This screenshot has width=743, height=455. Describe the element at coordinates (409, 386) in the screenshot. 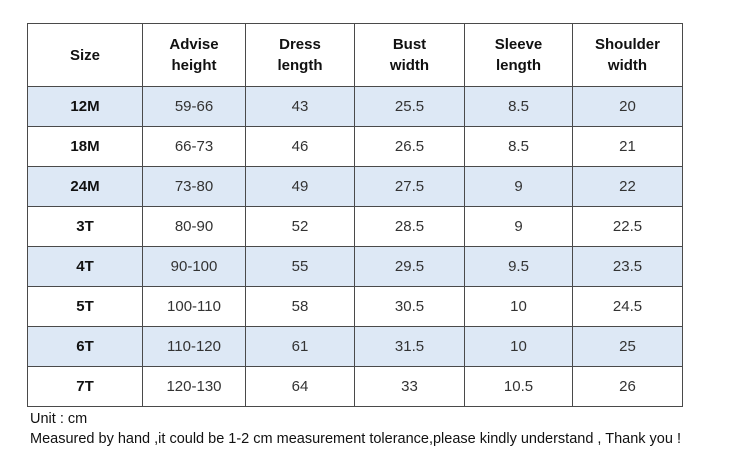

I see `cell-bust-width: 33` at that location.